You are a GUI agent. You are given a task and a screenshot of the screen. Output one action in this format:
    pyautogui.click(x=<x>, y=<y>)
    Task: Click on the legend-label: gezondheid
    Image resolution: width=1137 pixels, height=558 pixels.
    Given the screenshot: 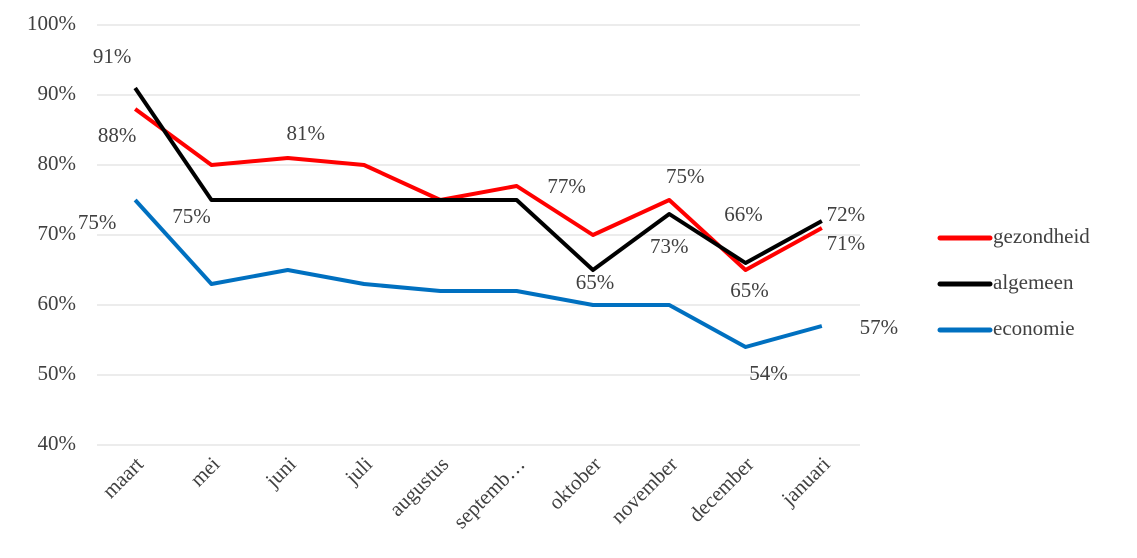 What is the action you would take?
    pyautogui.click(x=1041, y=236)
    